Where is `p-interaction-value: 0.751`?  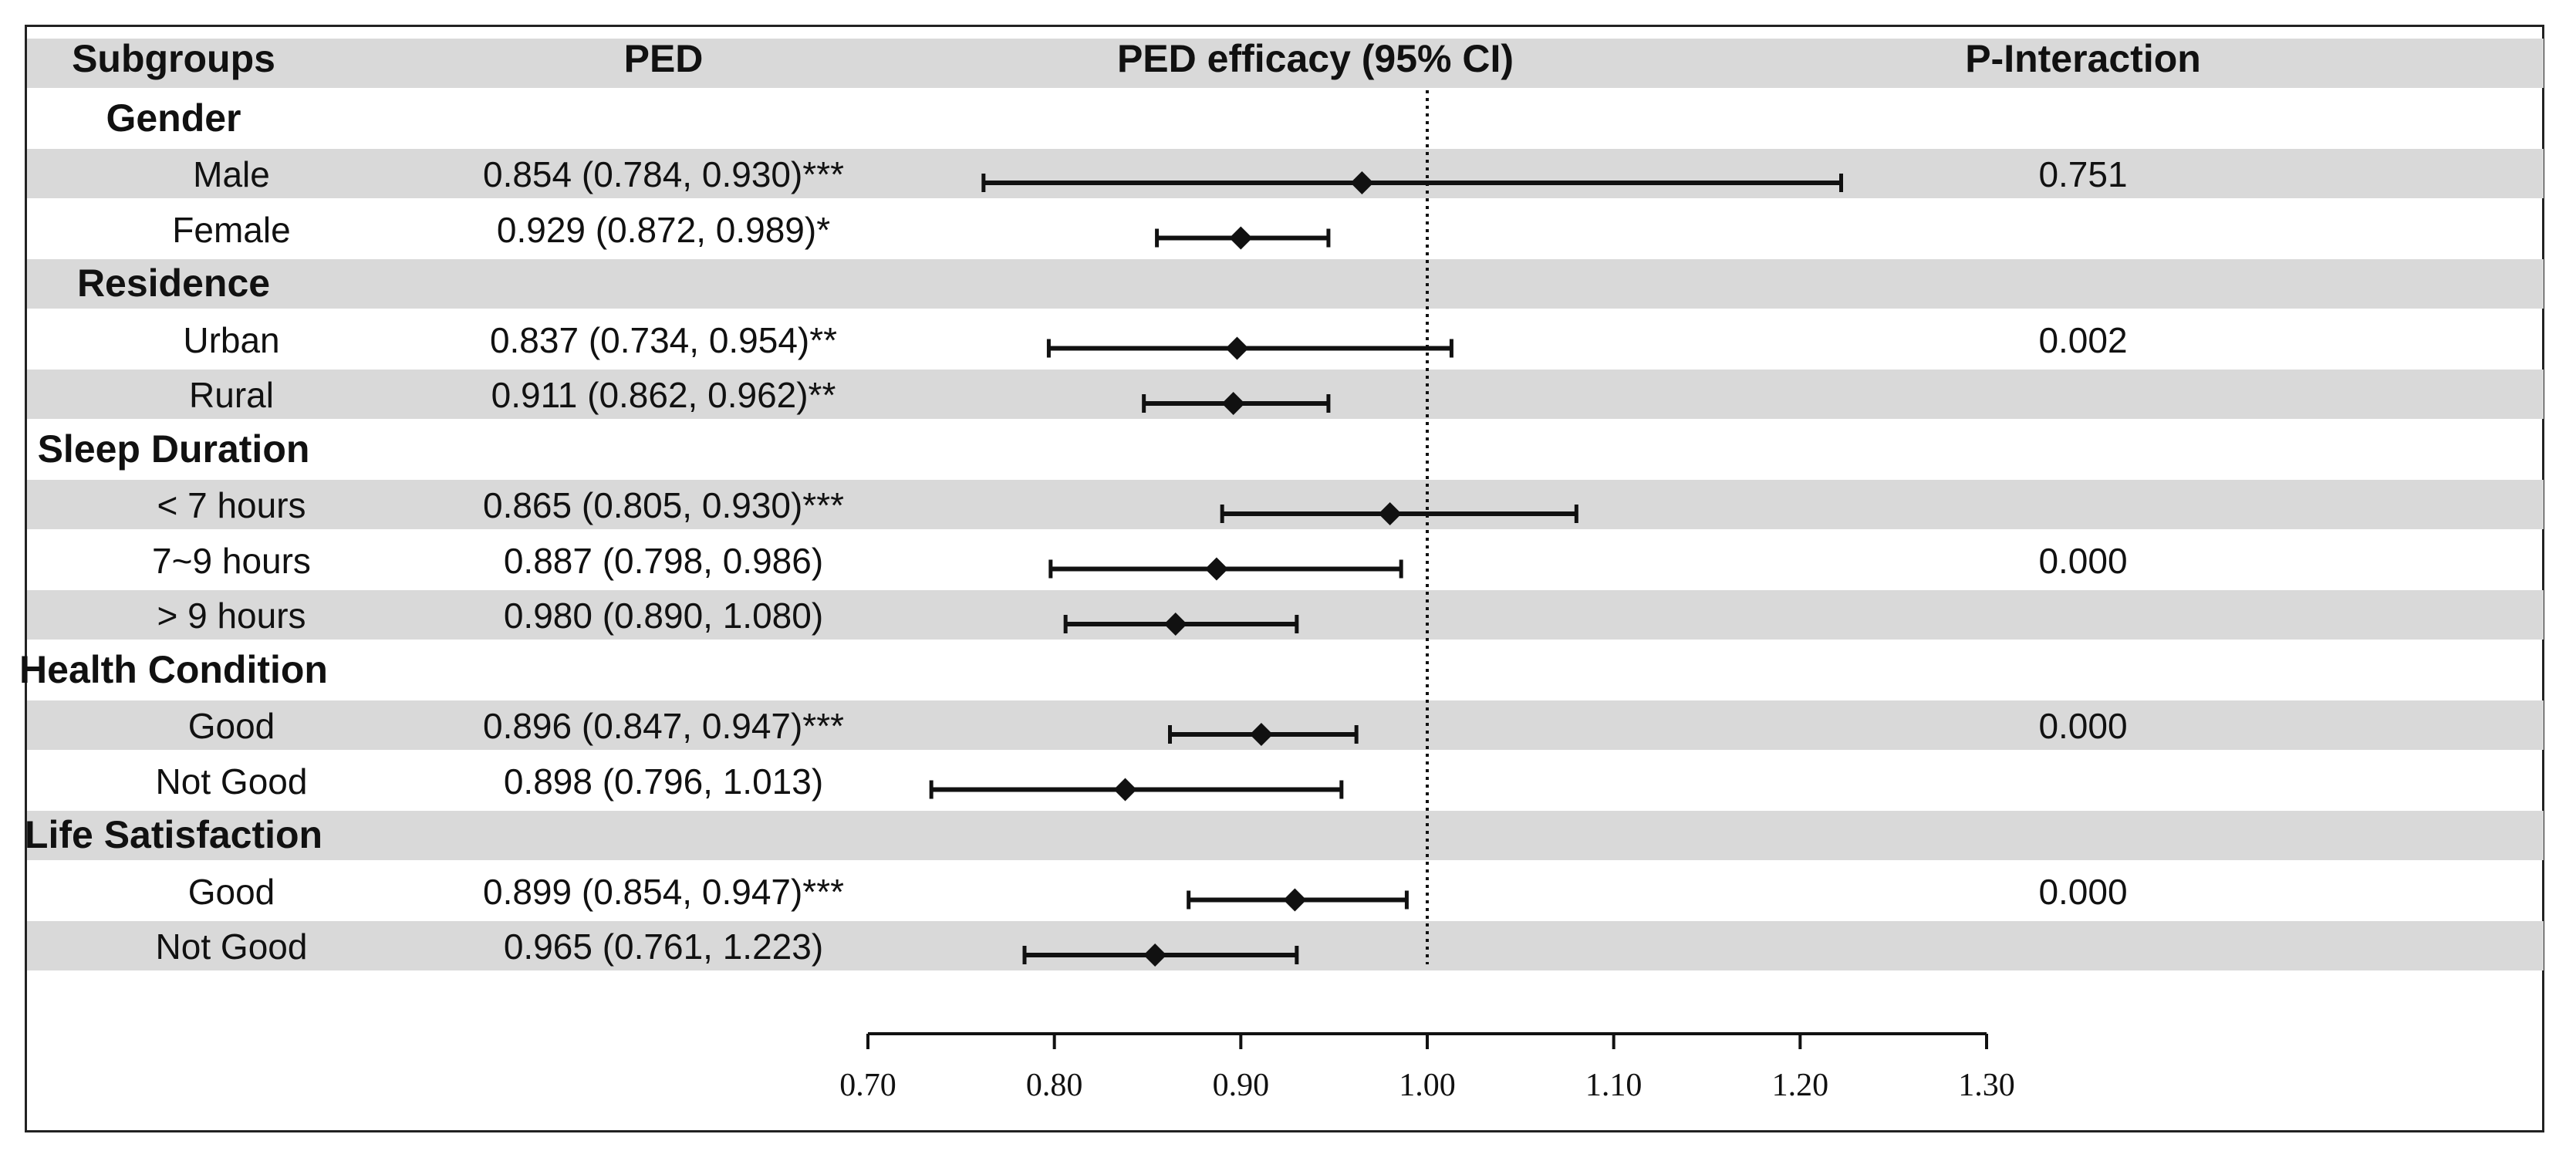 p-interaction-value: 0.751 is located at coordinates (2083, 174).